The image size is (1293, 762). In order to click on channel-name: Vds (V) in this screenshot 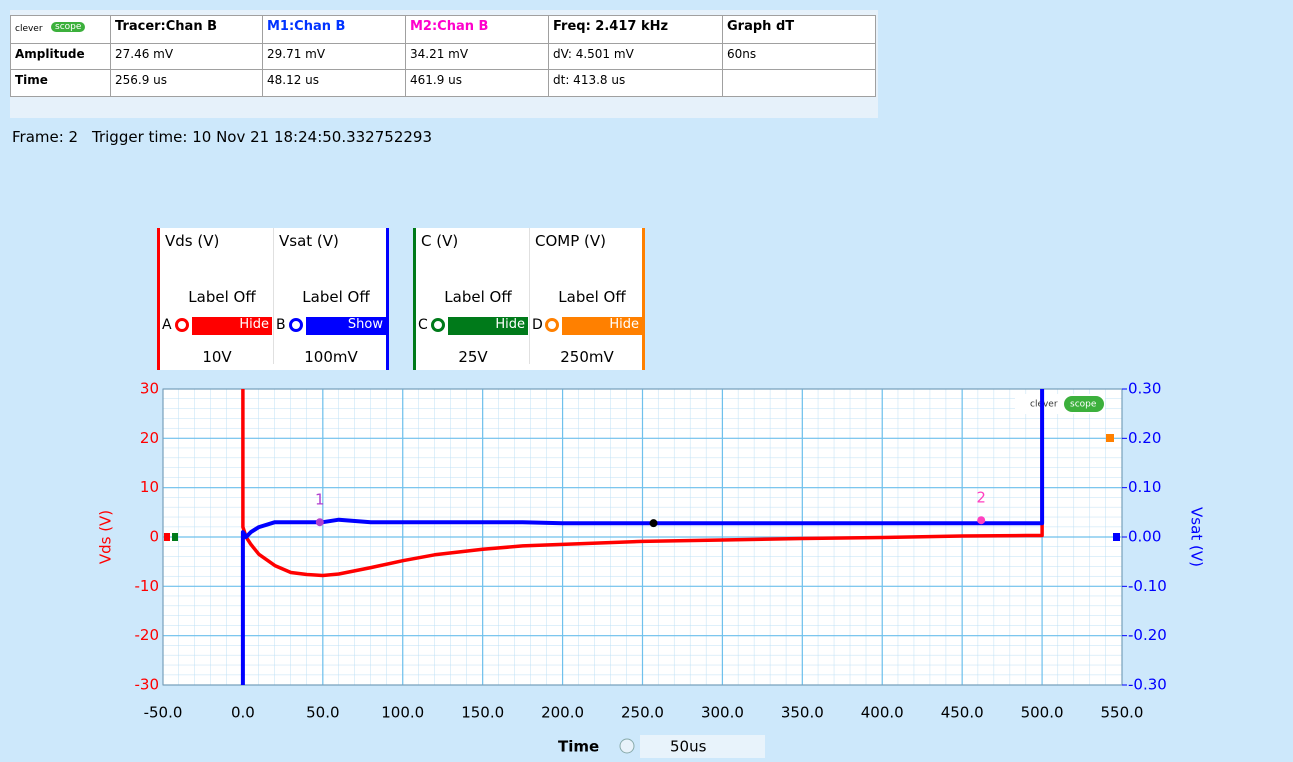, I will do `click(192, 241)`.